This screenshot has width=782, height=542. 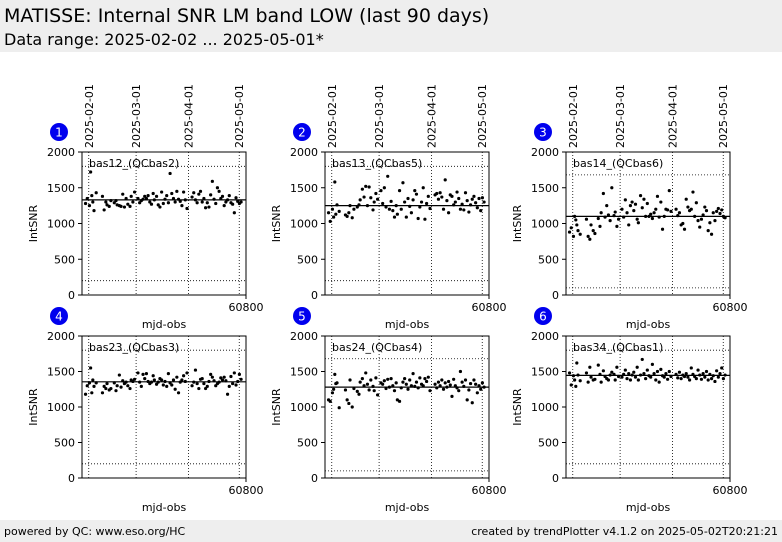 What do you see at coordinates (307, 259) in the screenshot?
I see `y-tick-label: 500` at bounding box center [307, 259].